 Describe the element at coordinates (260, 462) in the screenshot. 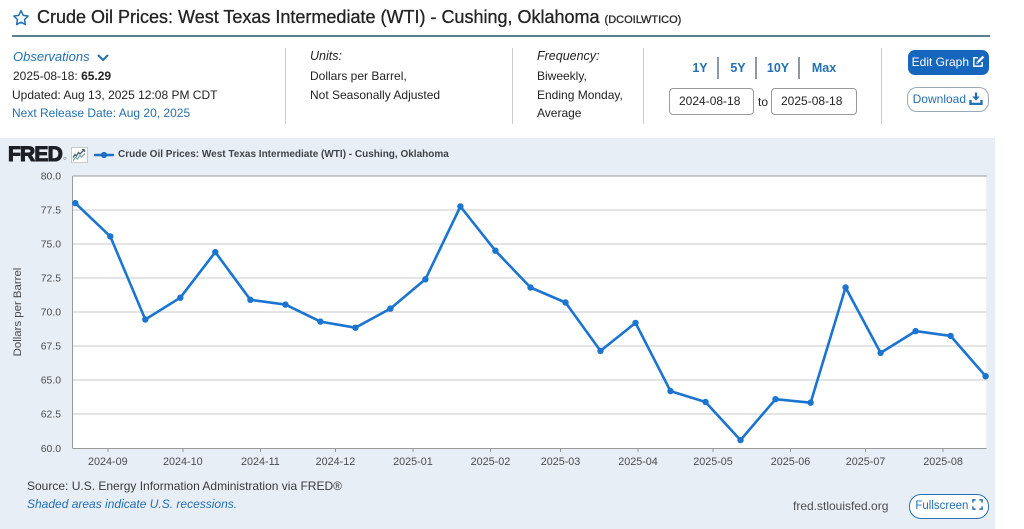

I see `svg-text: 2024-11` at that location.